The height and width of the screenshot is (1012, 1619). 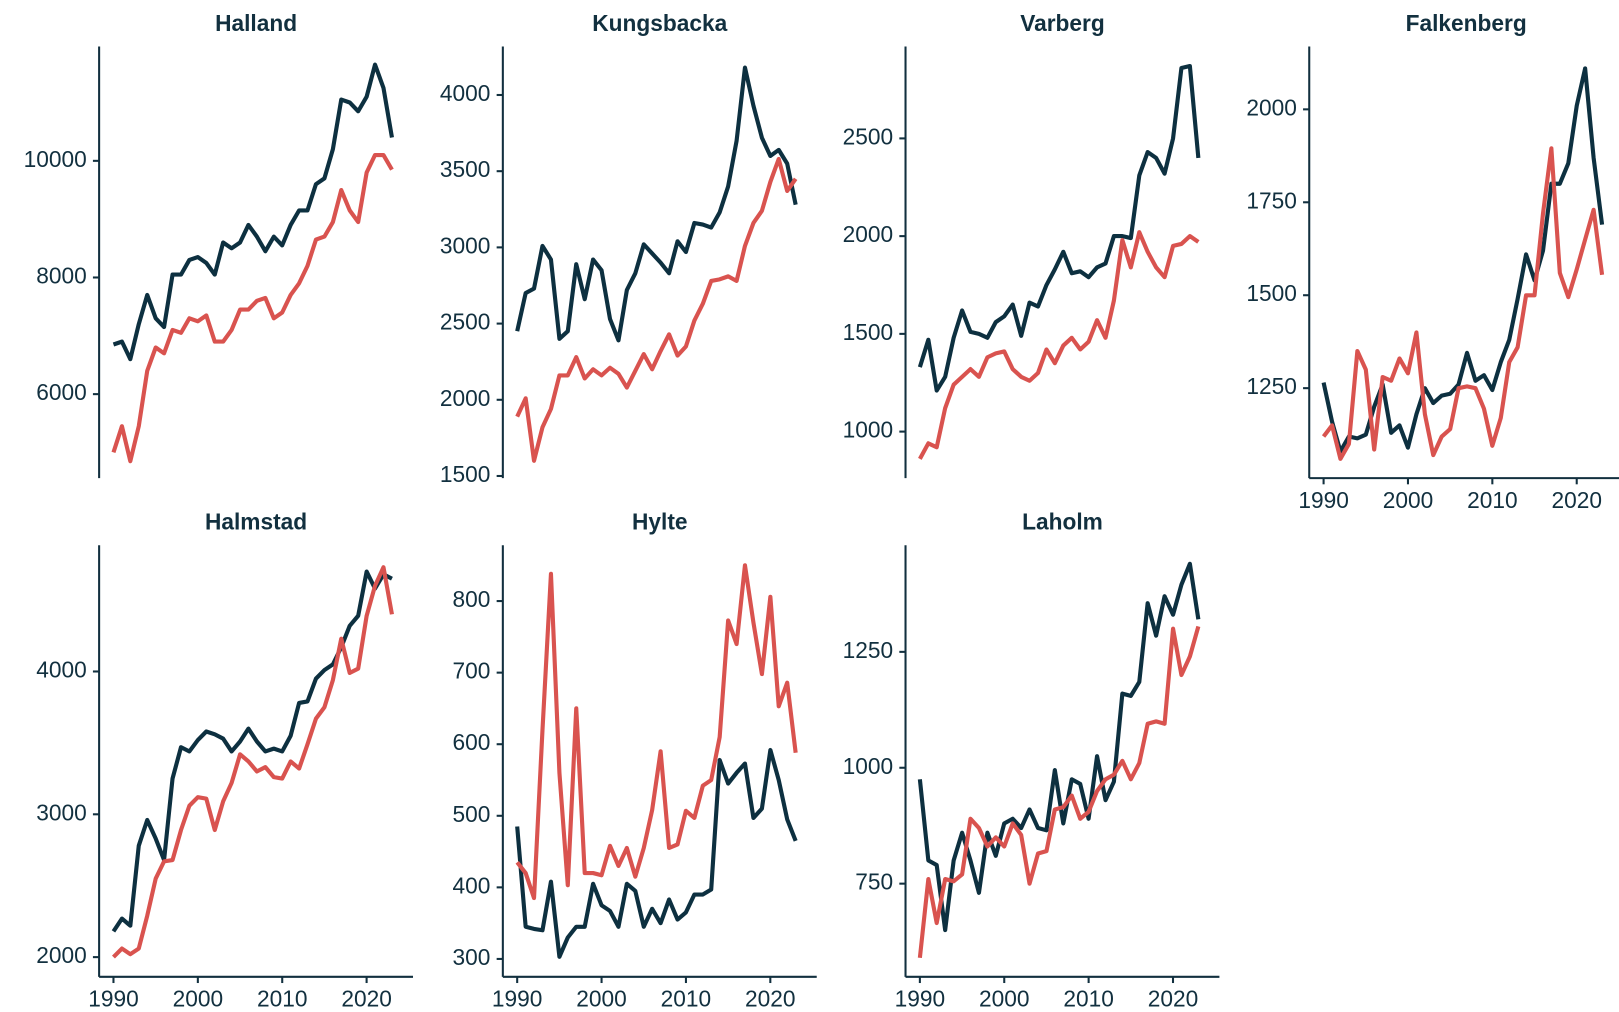 What do you see at coordinates (472, 814) in the screenshot?
I see `y-tick-label: 500` at bounding box center [472, 814].